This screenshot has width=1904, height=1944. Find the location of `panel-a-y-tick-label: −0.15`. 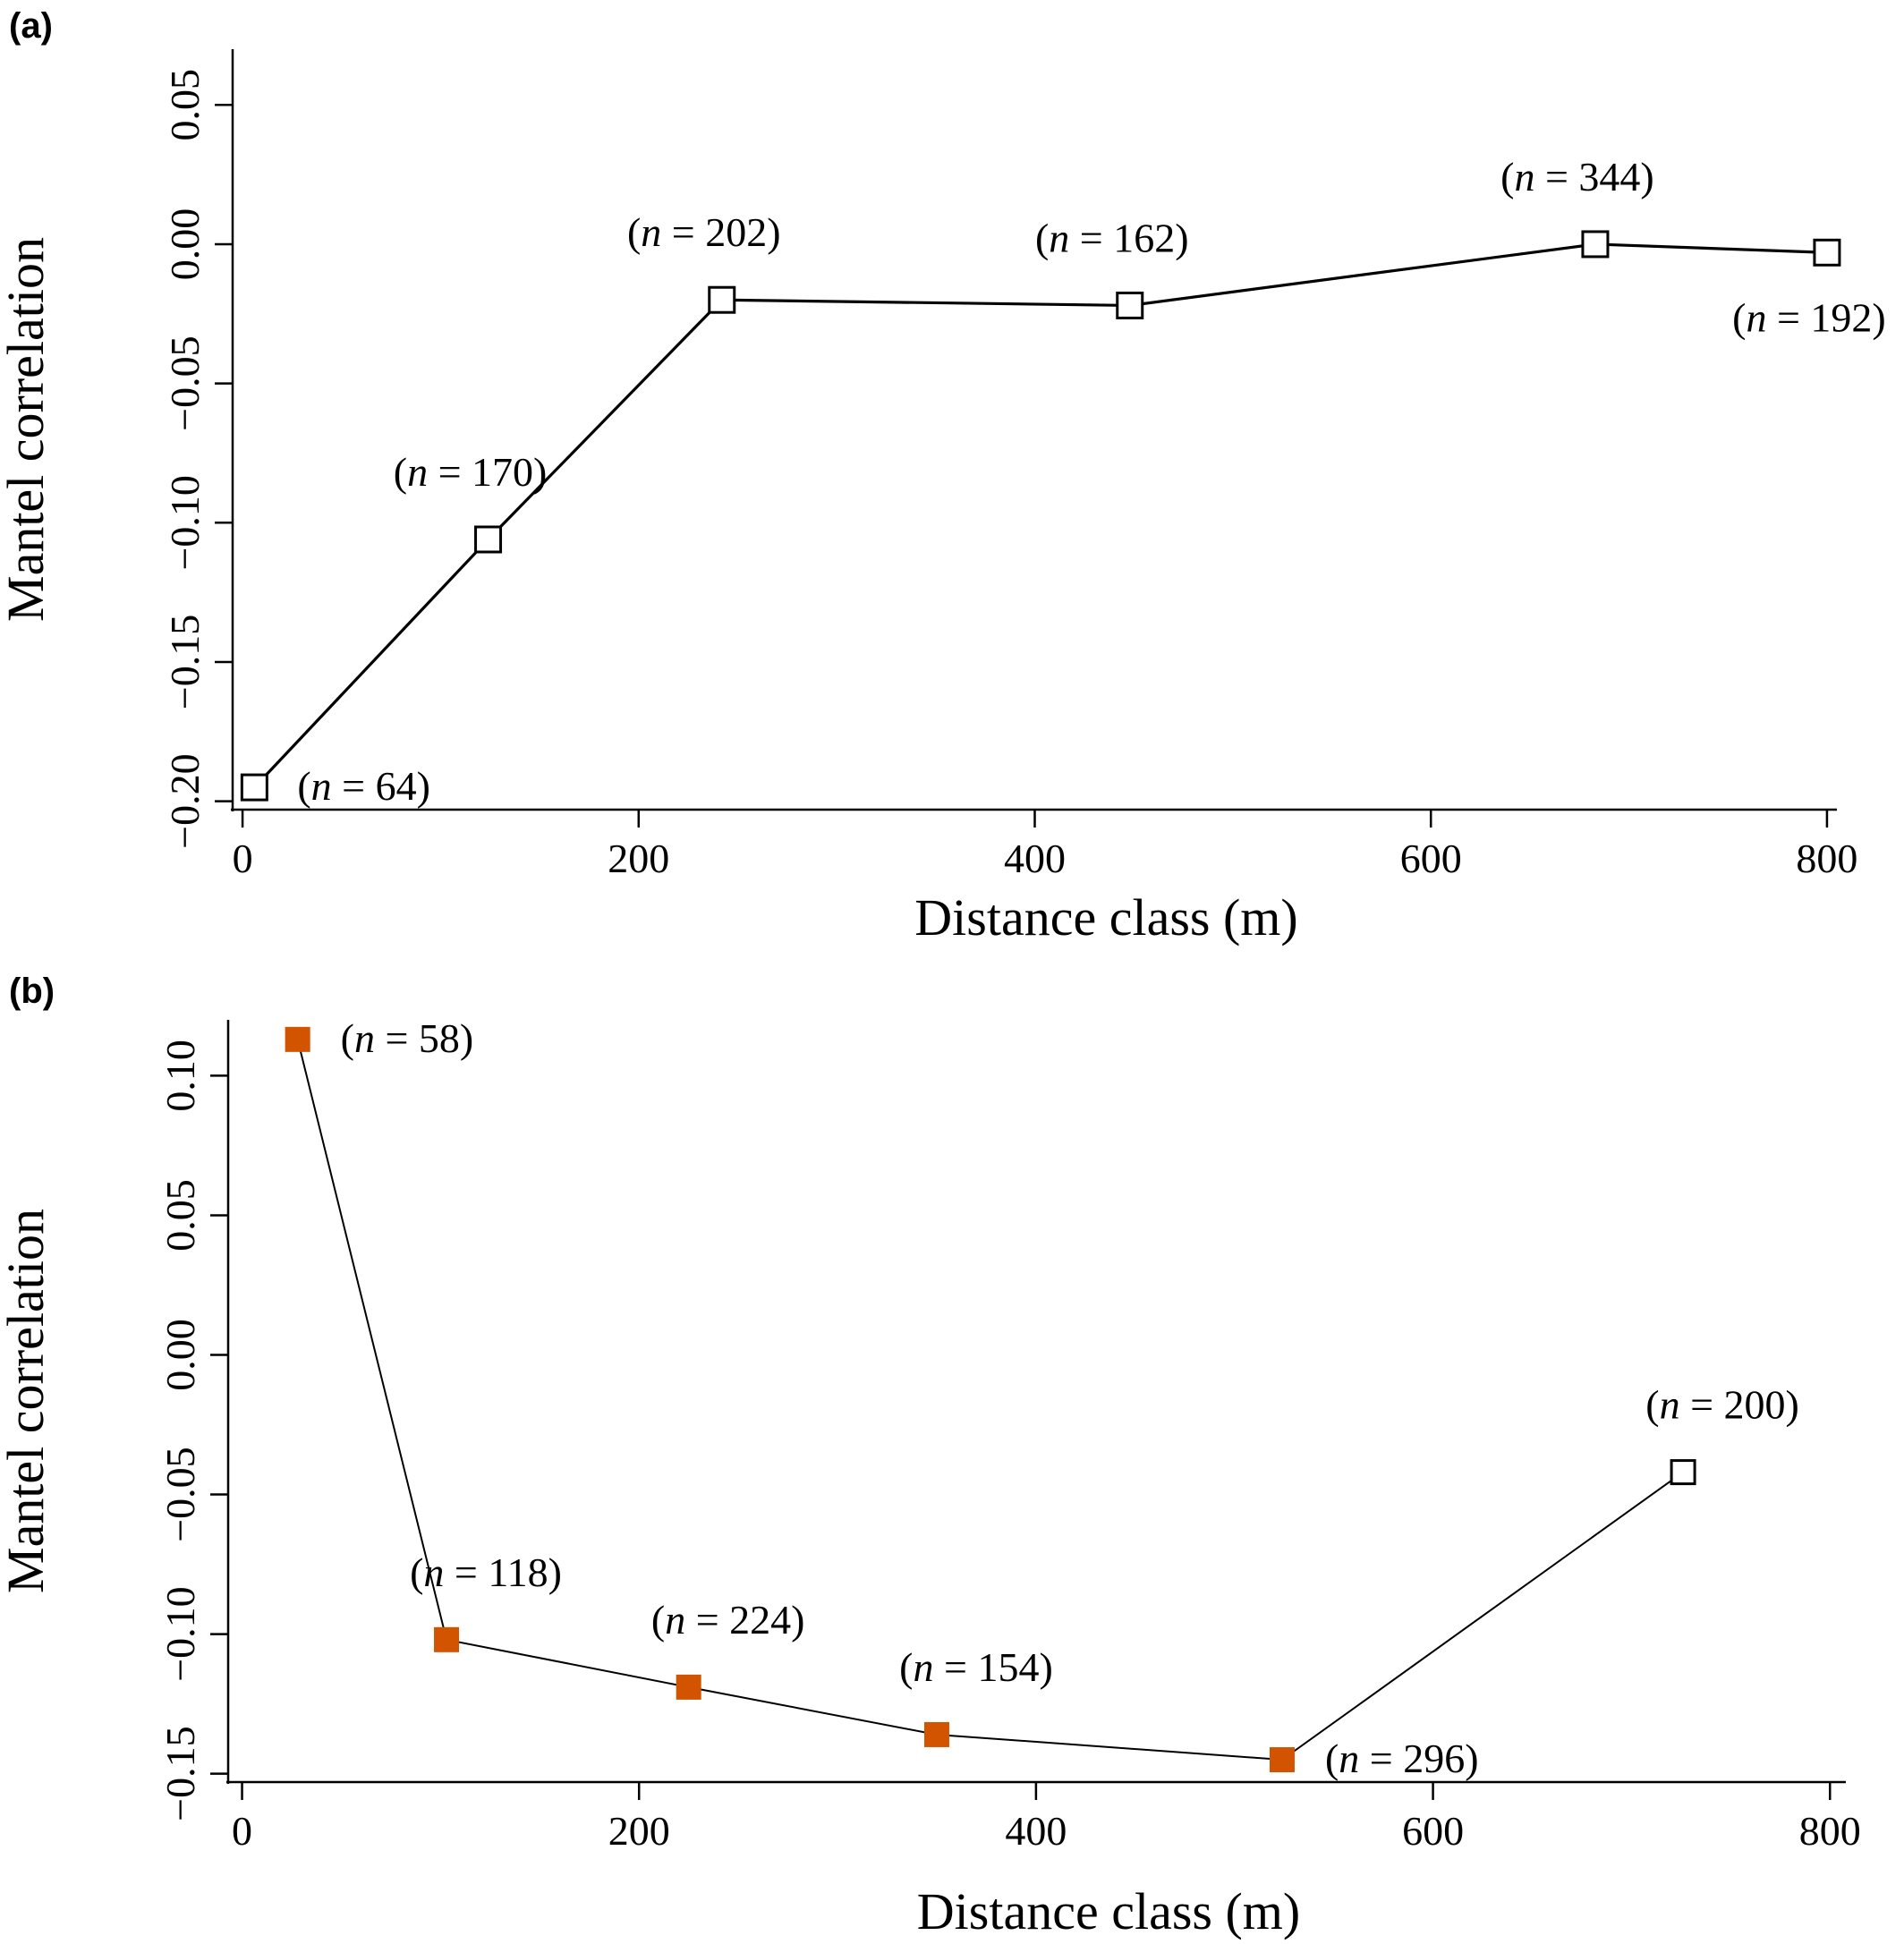

panel-a-y-tick-label: −0.15 is located at coordinates (185, 662).